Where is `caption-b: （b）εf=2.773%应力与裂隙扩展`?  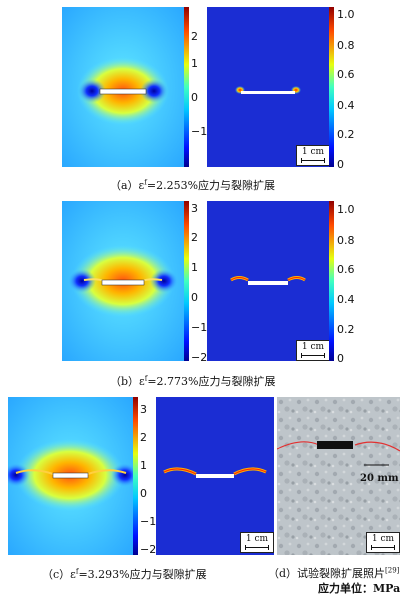
caption-b: （b）εf=2.773%应力与裂隙扩展 is located at coordinates (193, 381).